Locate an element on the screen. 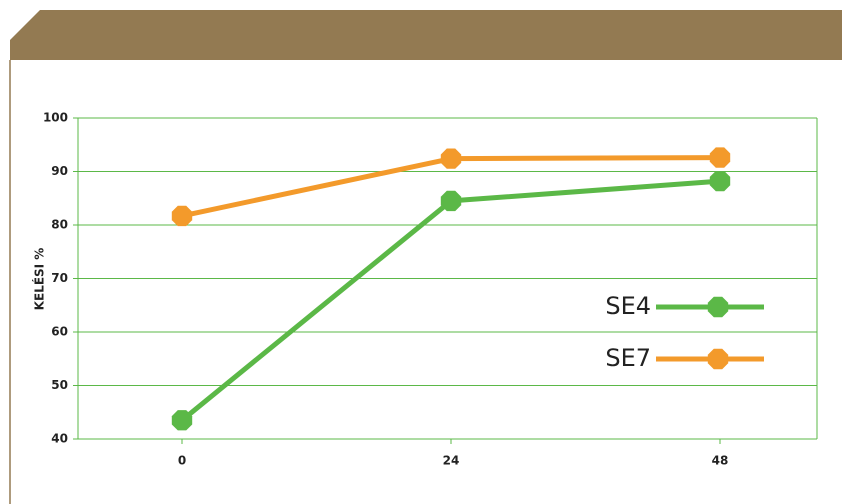 The width and height of the screenshot is (842, 504). y-tick-label: 100 is located at coordinates (55, 118).